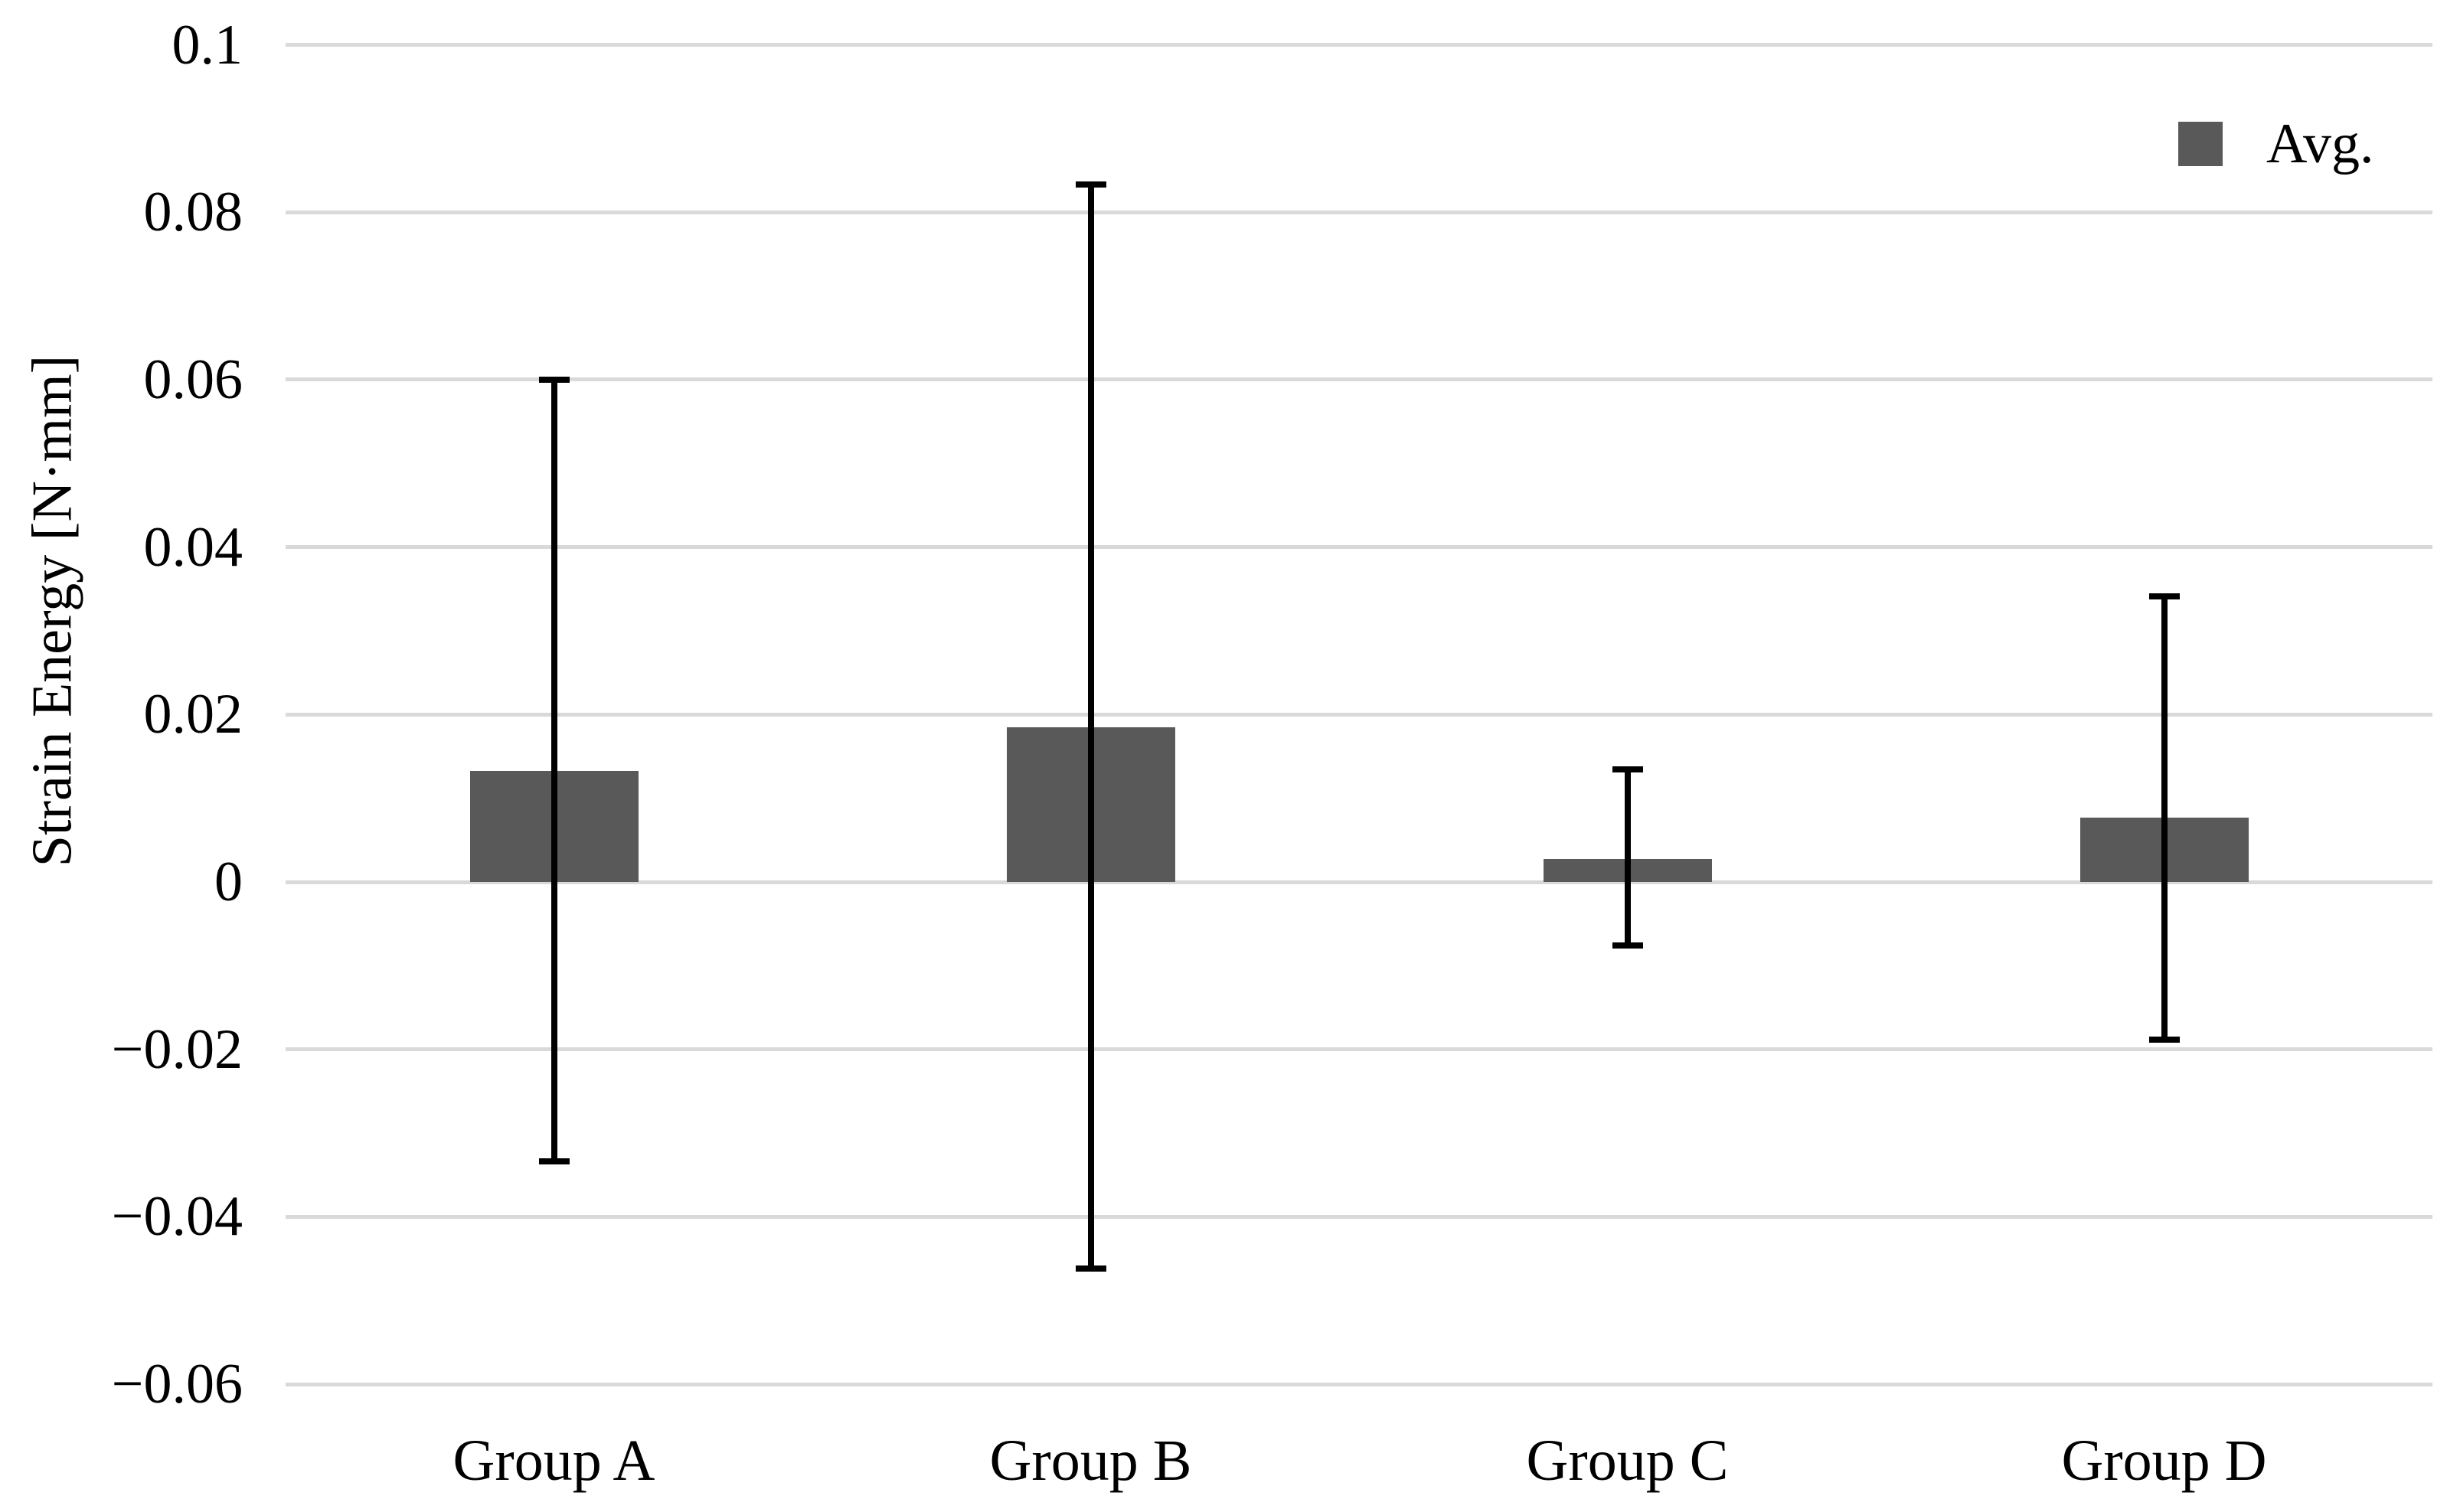 Image resolution: width=2460 pixels, height=1512 pixels. Describe the element at coordinates (1359, 714) in the screenshot. I see `gridline-0.02` at that location.